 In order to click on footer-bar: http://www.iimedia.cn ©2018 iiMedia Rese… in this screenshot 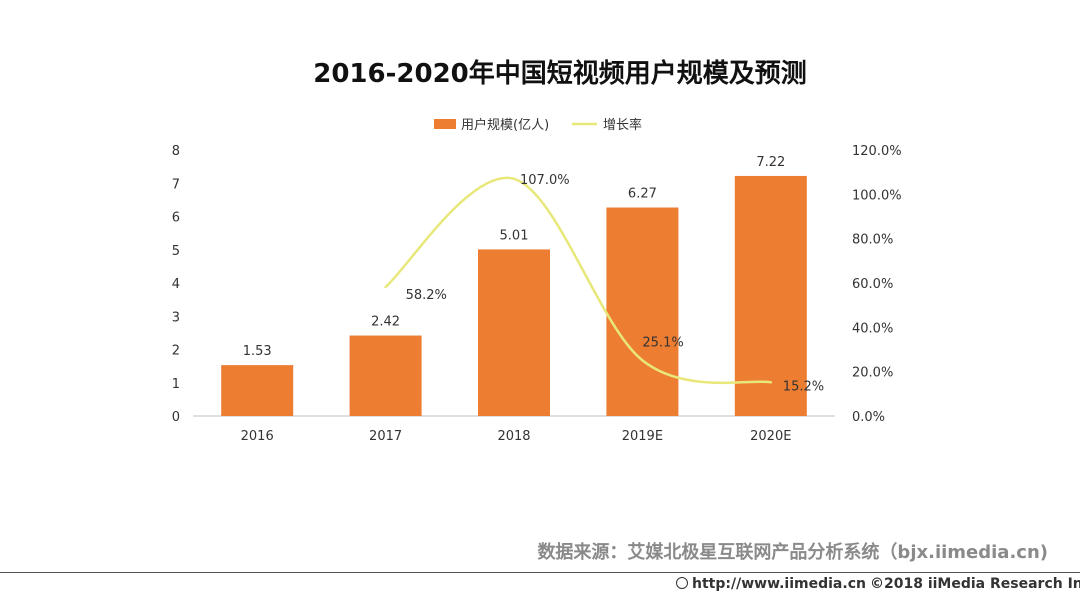, I will do `click(540, 584)`.